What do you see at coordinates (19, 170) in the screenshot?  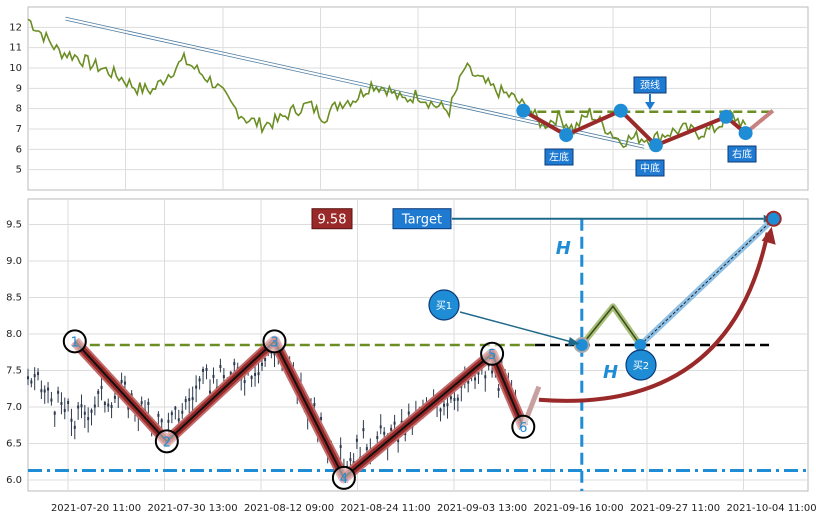 I see `top-y-tick-label: 5` at bounding box center [19, 170].